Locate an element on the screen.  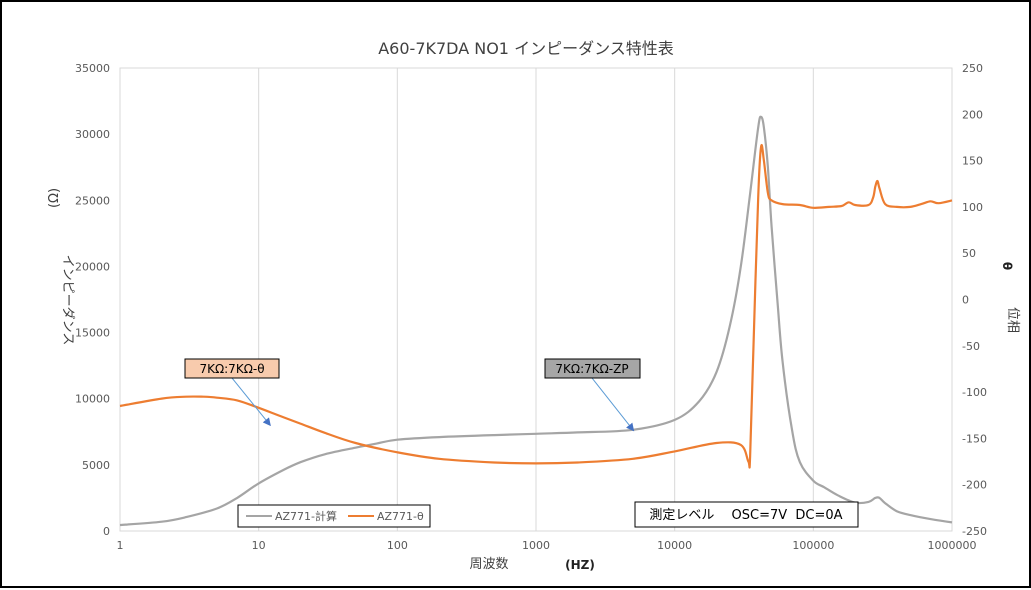
y-tick-label: 10000 is located at coordinates (92, 399).